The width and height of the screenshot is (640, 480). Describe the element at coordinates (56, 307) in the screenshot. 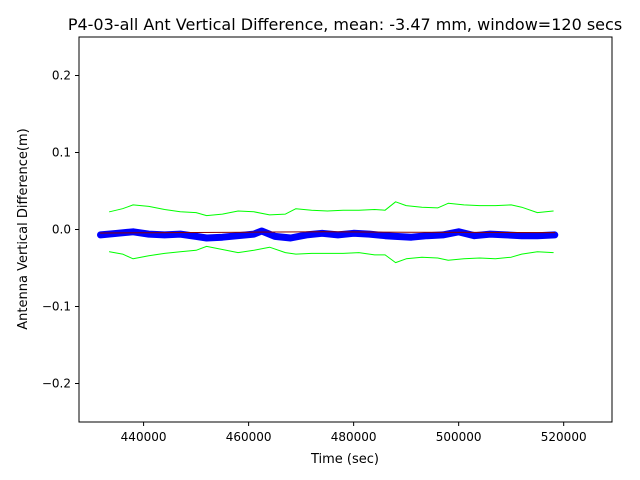

I see `y-tick-label: −0.1` at that location.